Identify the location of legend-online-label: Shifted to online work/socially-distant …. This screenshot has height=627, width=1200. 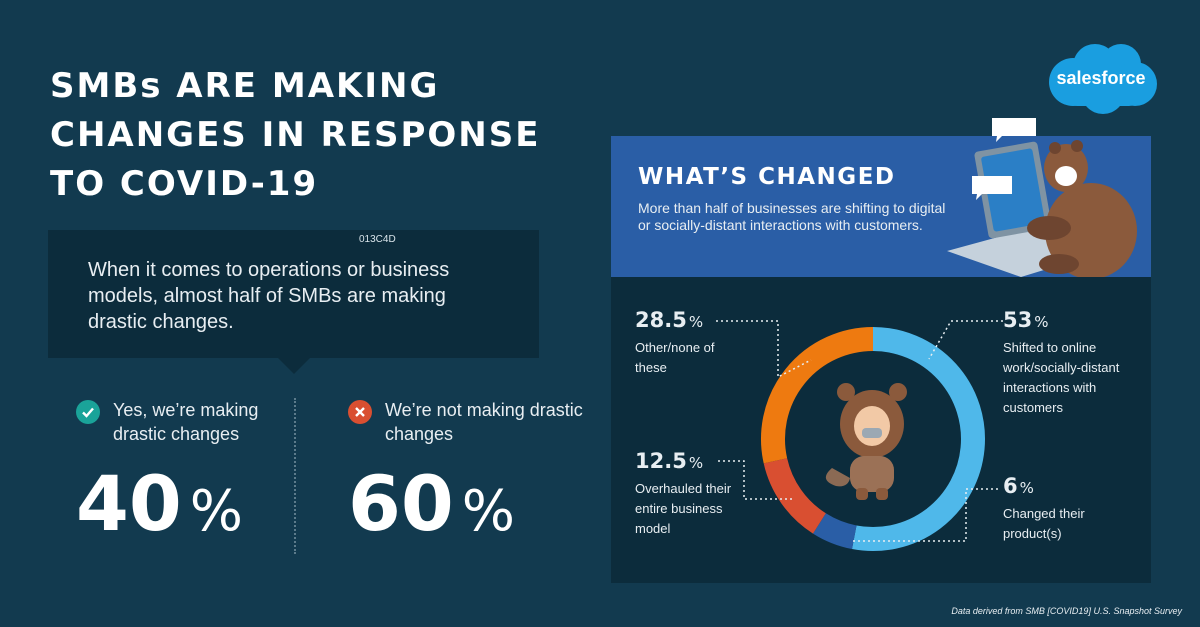
(1061, 377).